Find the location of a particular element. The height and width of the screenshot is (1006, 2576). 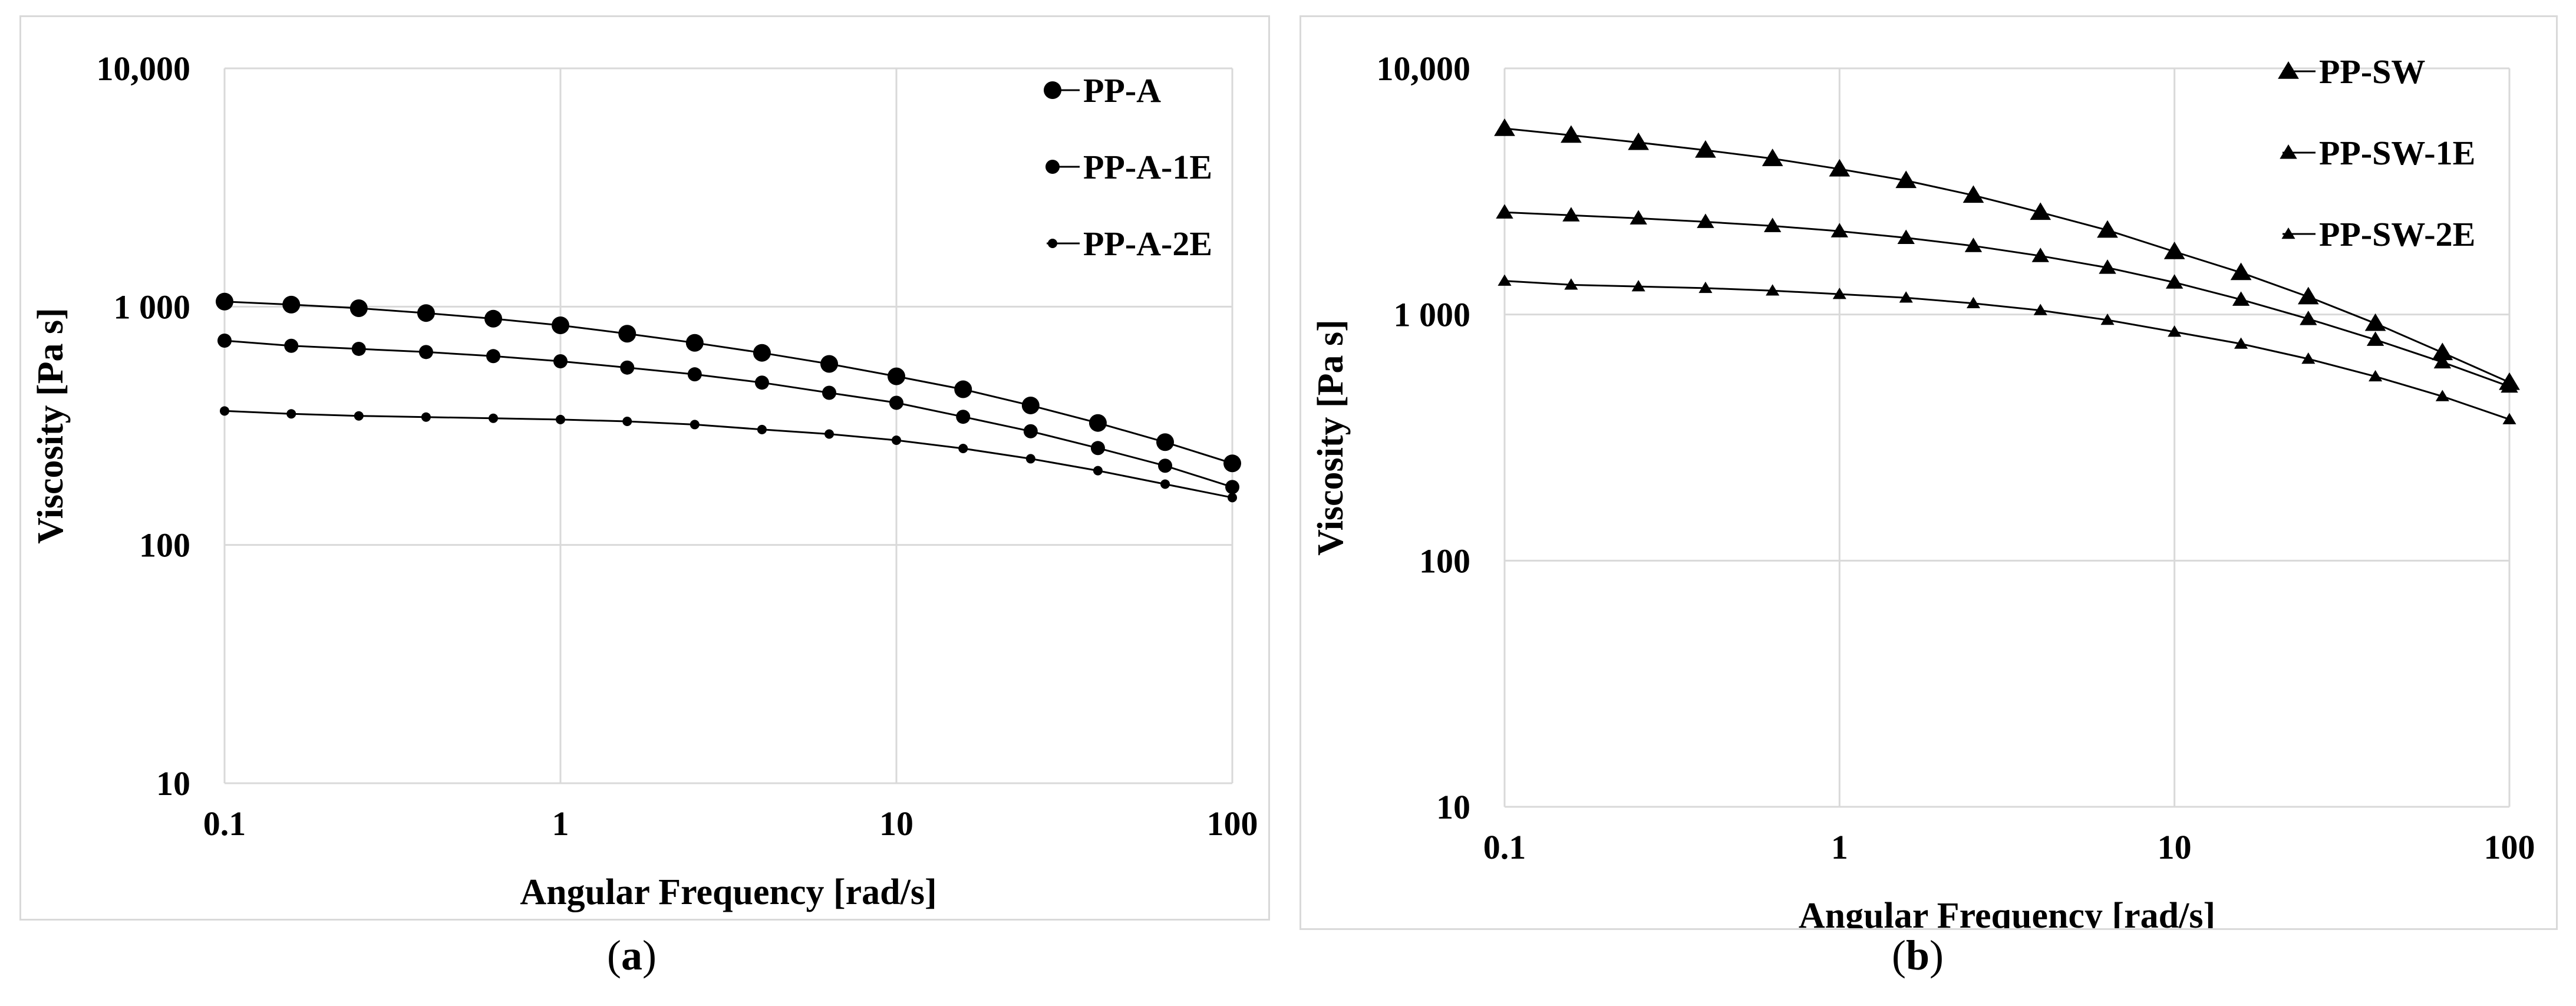

legend-label: PP-SW is located at coordinates (2372, 71).